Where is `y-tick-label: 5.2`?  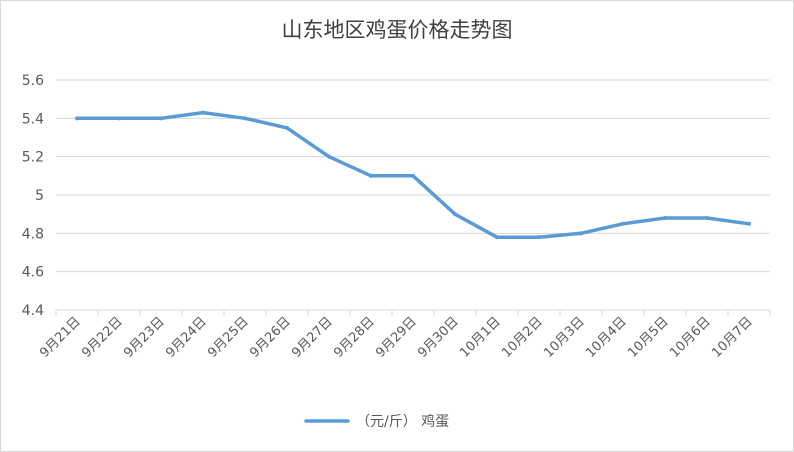 y-tick-label: 5.2 is located at coordinates (33, 158).